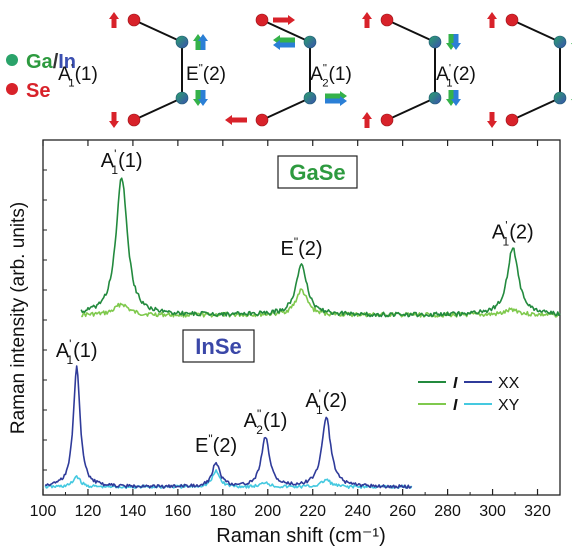 The width and height of the screenshot is (572, 548). Describe the element at coordinates (402, 511) in the screenshot. I see `x-tick-label: 260` at that location.